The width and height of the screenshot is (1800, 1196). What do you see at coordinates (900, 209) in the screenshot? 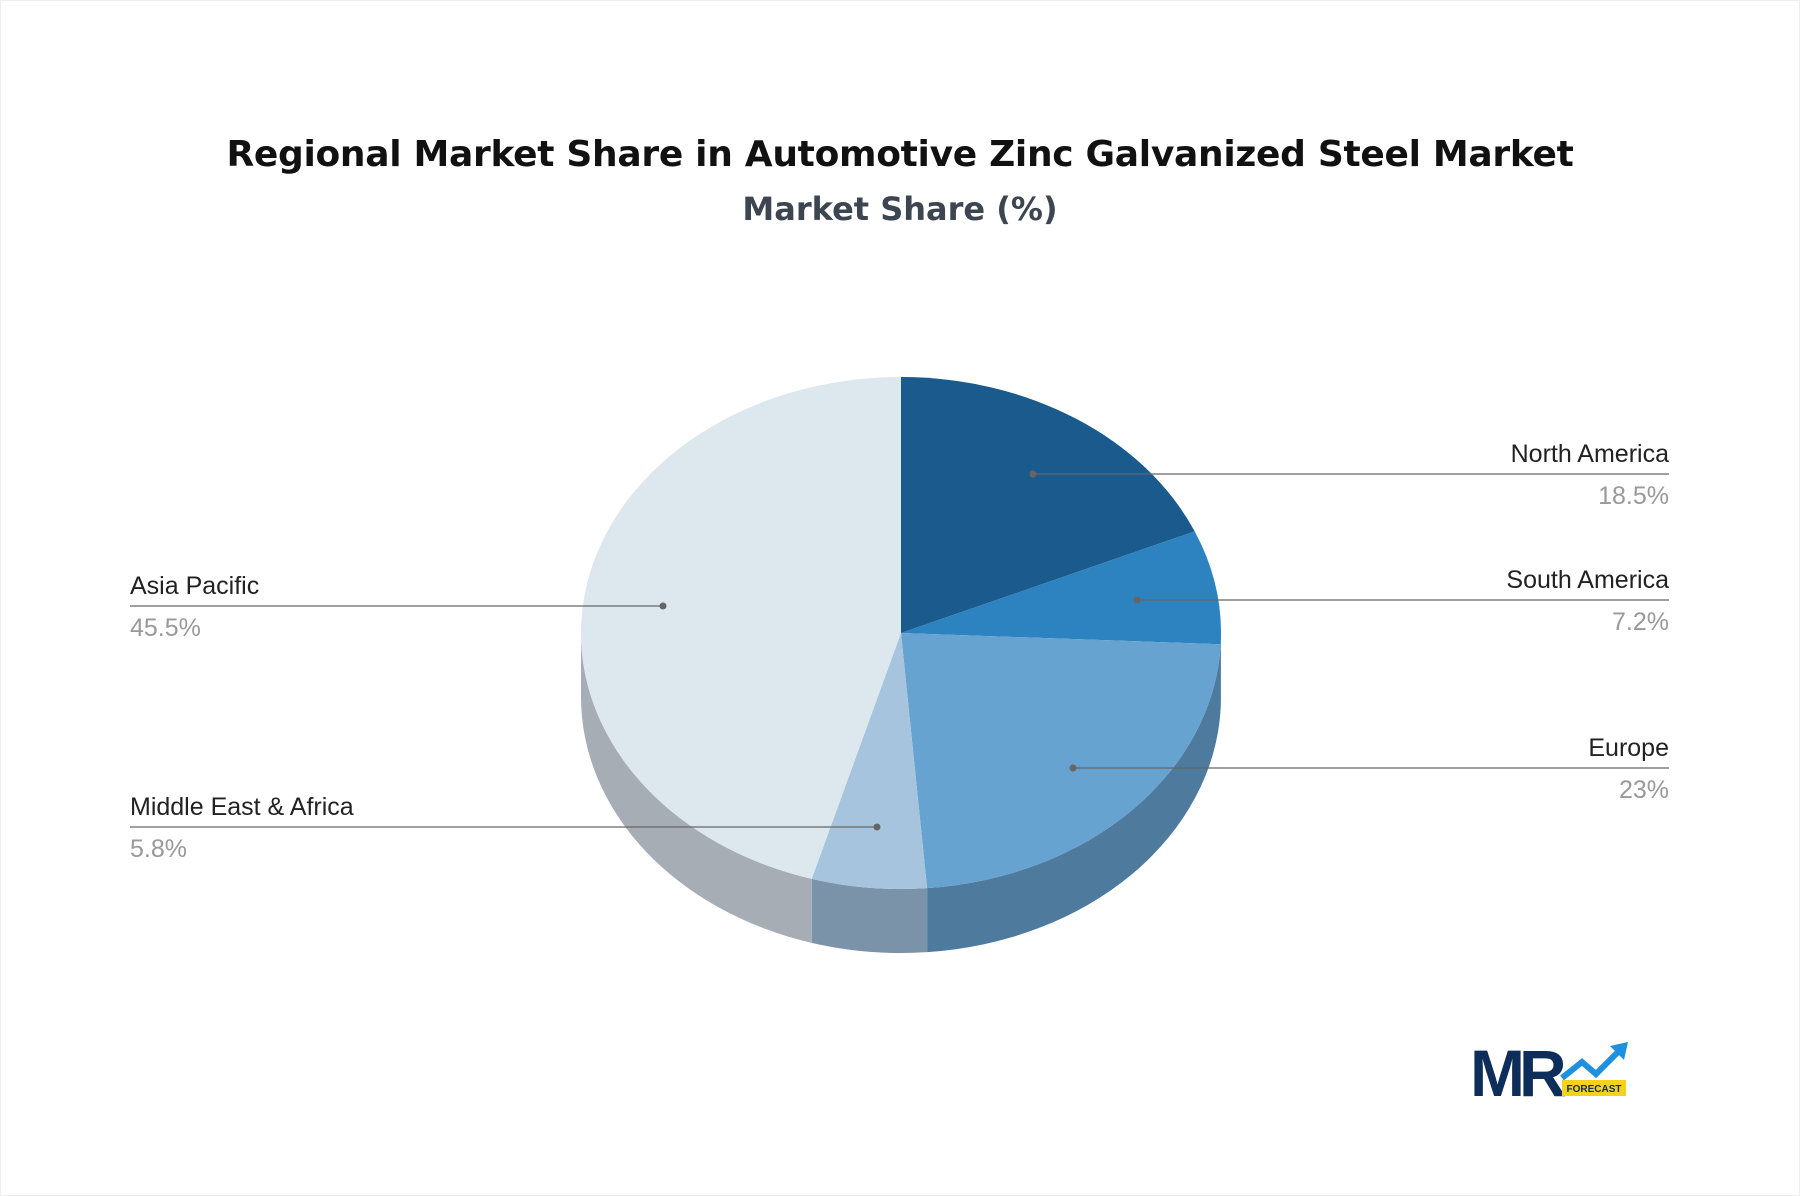
I see `chart-subtitle: Market Share (%)` at bounding box center [900, 209].